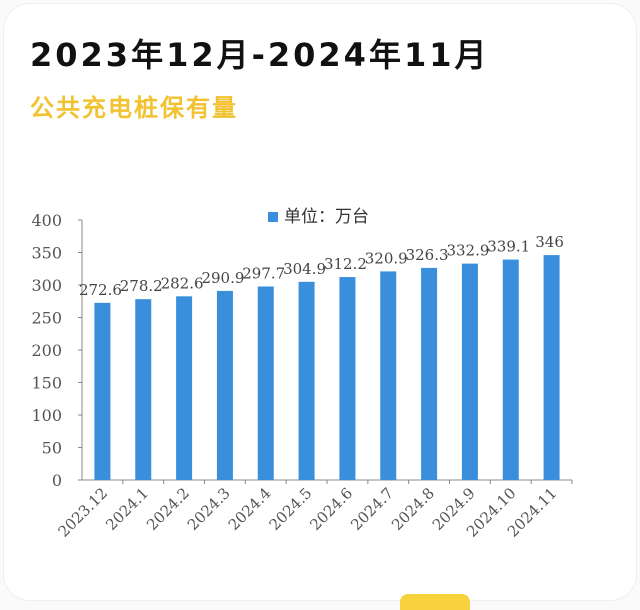 Image resolution: width=640 pixels, height=610 pixels. Describe the element at coordinates (209, 509) in the screenshot. I see `x-tick-label: 2024.3` at that location.